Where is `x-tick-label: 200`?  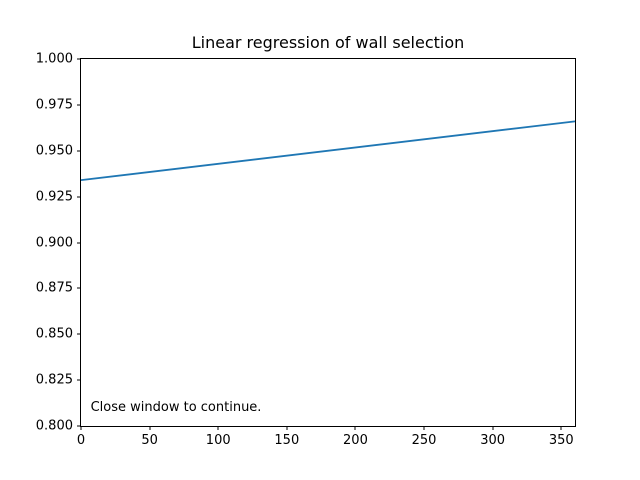 x-tick-label: 200 is located at coordinates (355, 440).